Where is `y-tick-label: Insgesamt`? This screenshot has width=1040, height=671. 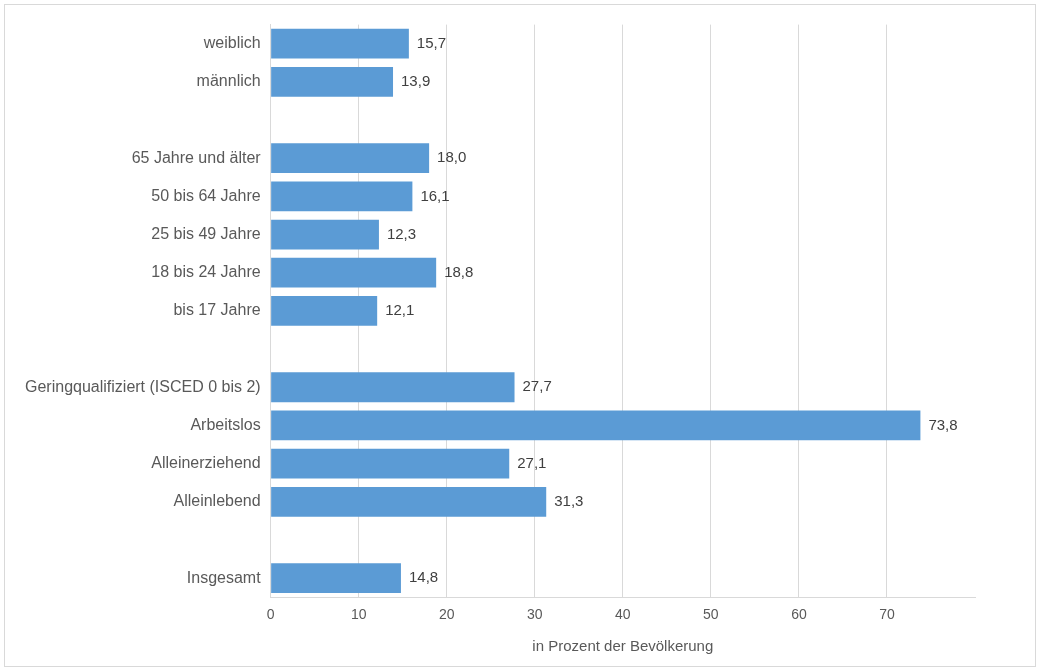 y-tick-label: Insgesamt is located at coordinates (224, 577).